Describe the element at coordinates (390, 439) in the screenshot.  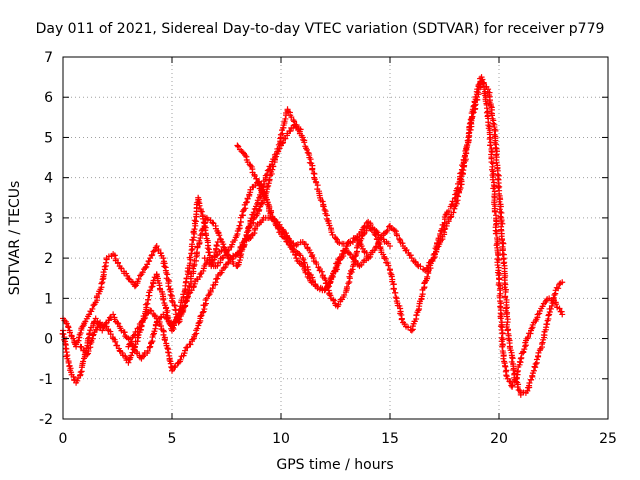
I see `x-tick-label: 15` at that location.